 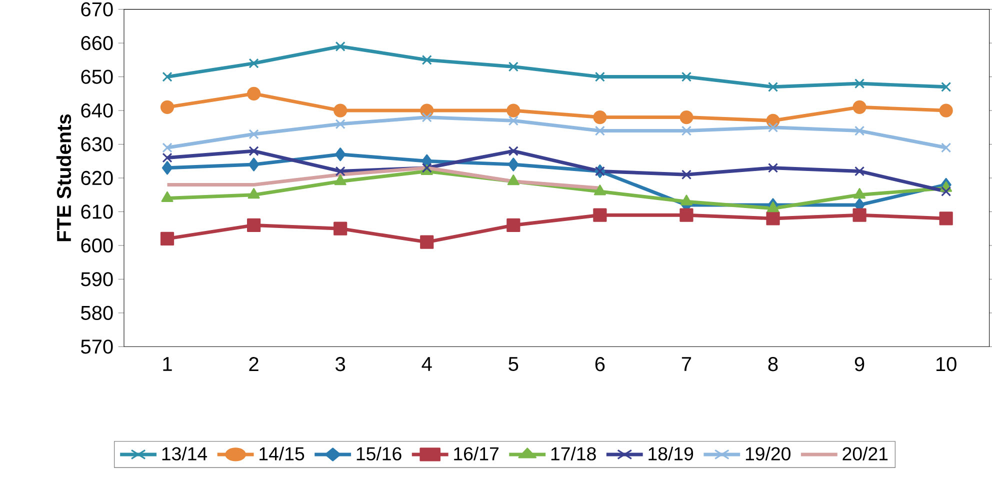 I want to click on legend-label: 17/18, so click(x=573, y=453).